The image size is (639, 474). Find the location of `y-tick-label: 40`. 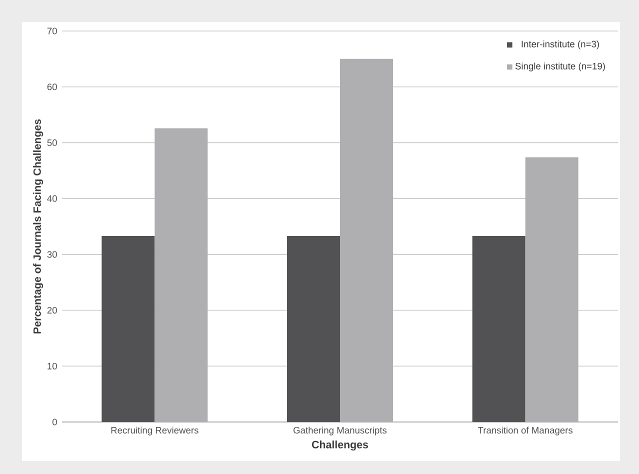

y-tick-label: 40 is located at coordinates (52, 198).